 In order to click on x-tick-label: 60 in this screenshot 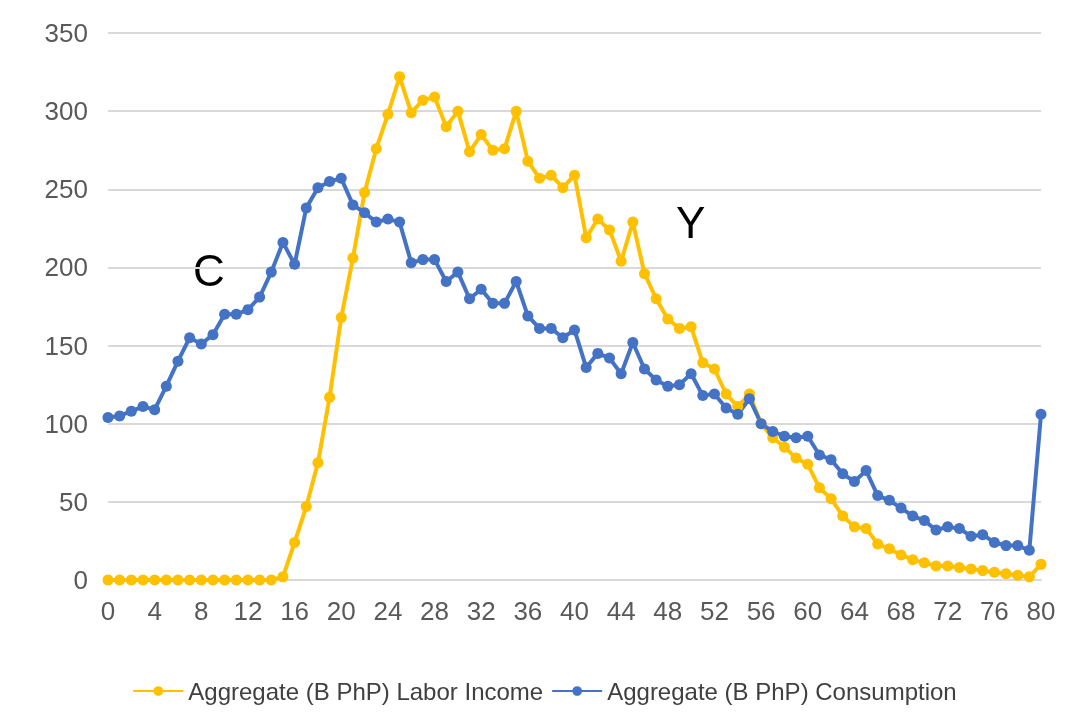, I will do `click(808, 611)`.